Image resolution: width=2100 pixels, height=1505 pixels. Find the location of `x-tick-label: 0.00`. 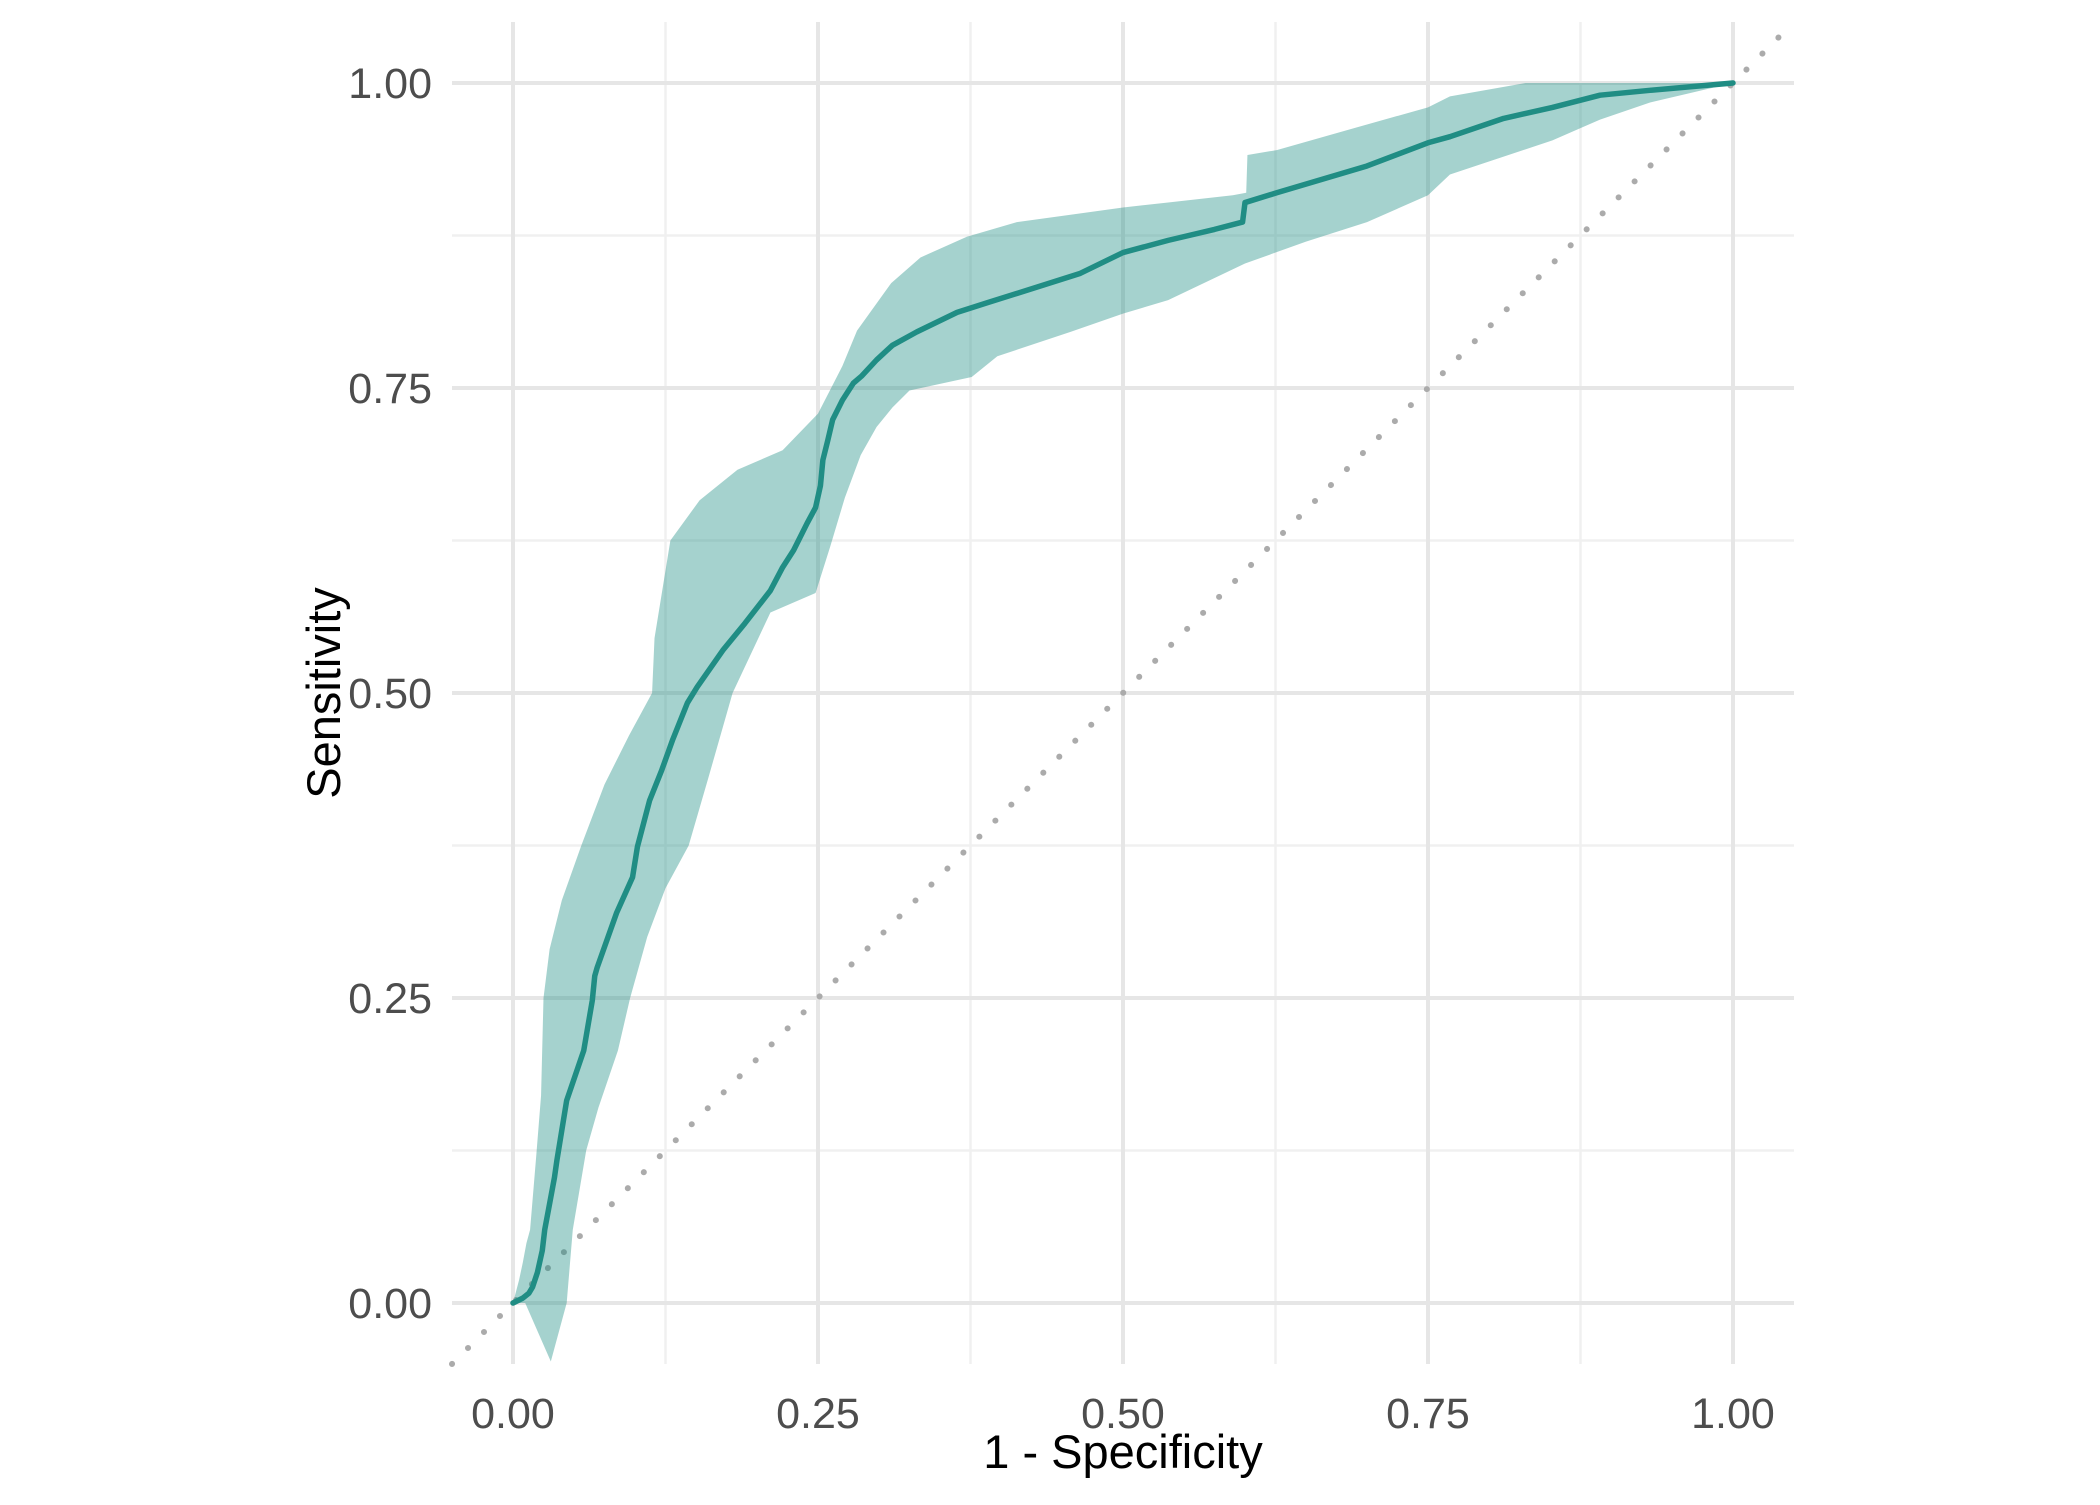

x-tick-label: 0.00 is located at coordinates (513, 1414).